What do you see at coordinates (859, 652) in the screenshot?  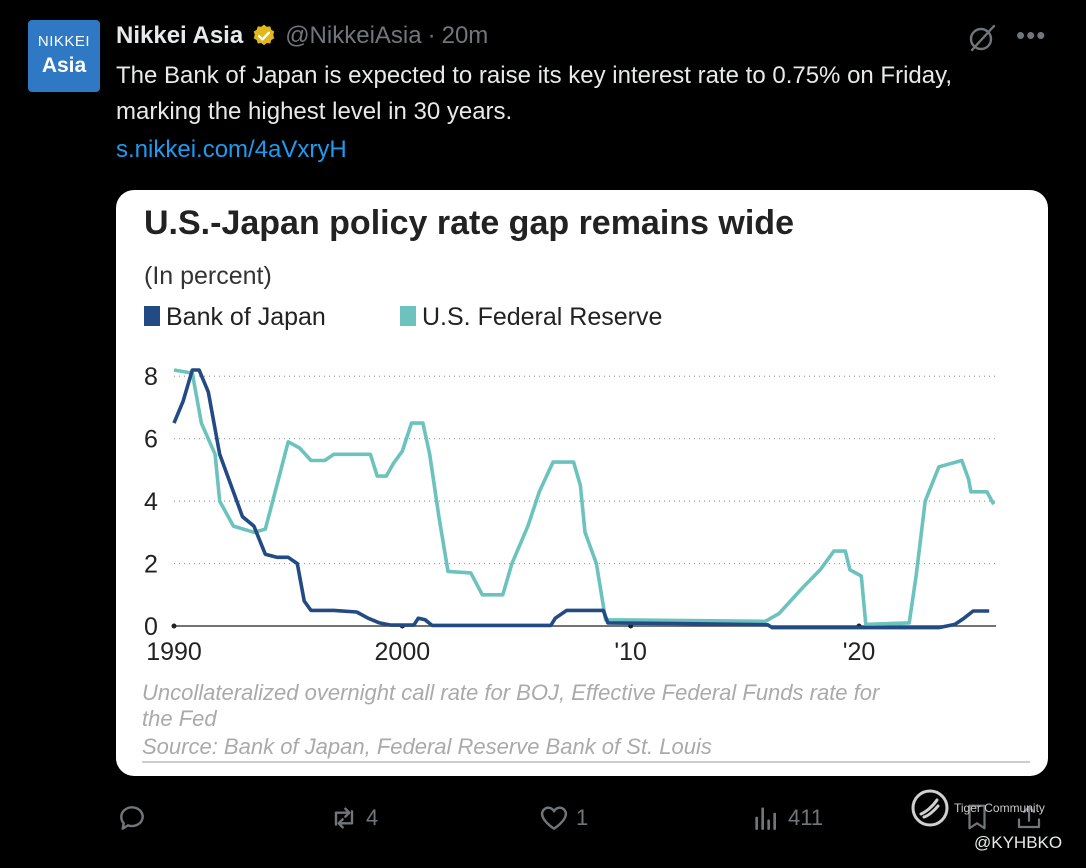 I see `x-tick-label: '20` at bounding box center [859, 652].